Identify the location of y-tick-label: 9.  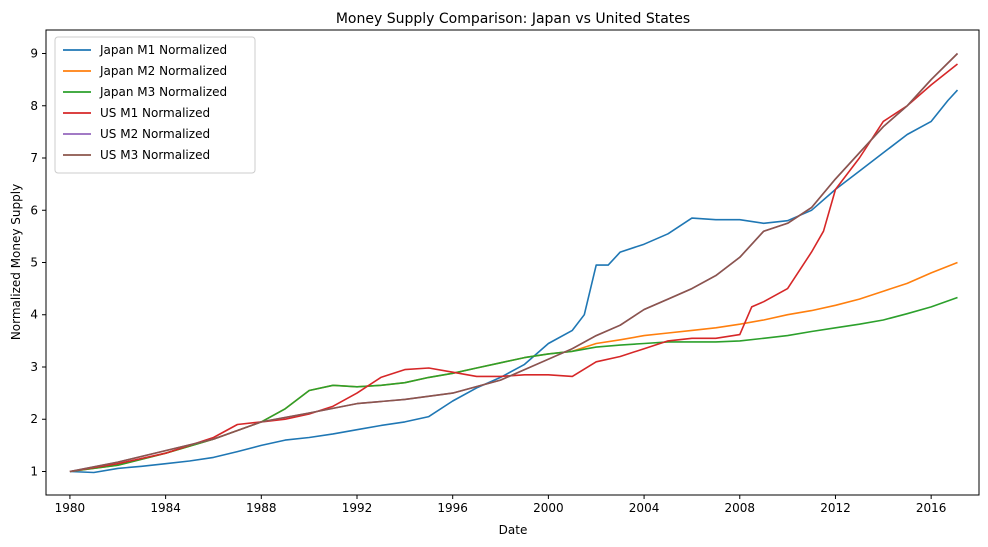
(34, 54).